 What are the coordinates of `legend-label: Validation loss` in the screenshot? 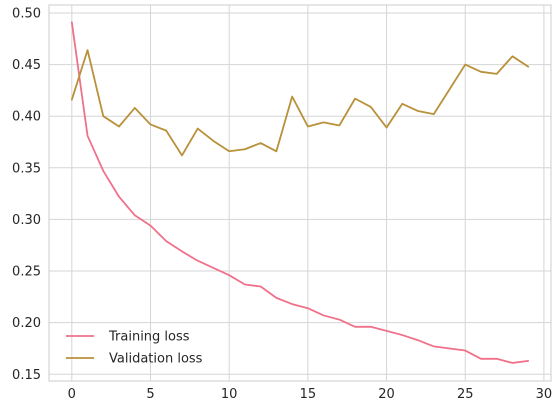 It's located at (156, 359).